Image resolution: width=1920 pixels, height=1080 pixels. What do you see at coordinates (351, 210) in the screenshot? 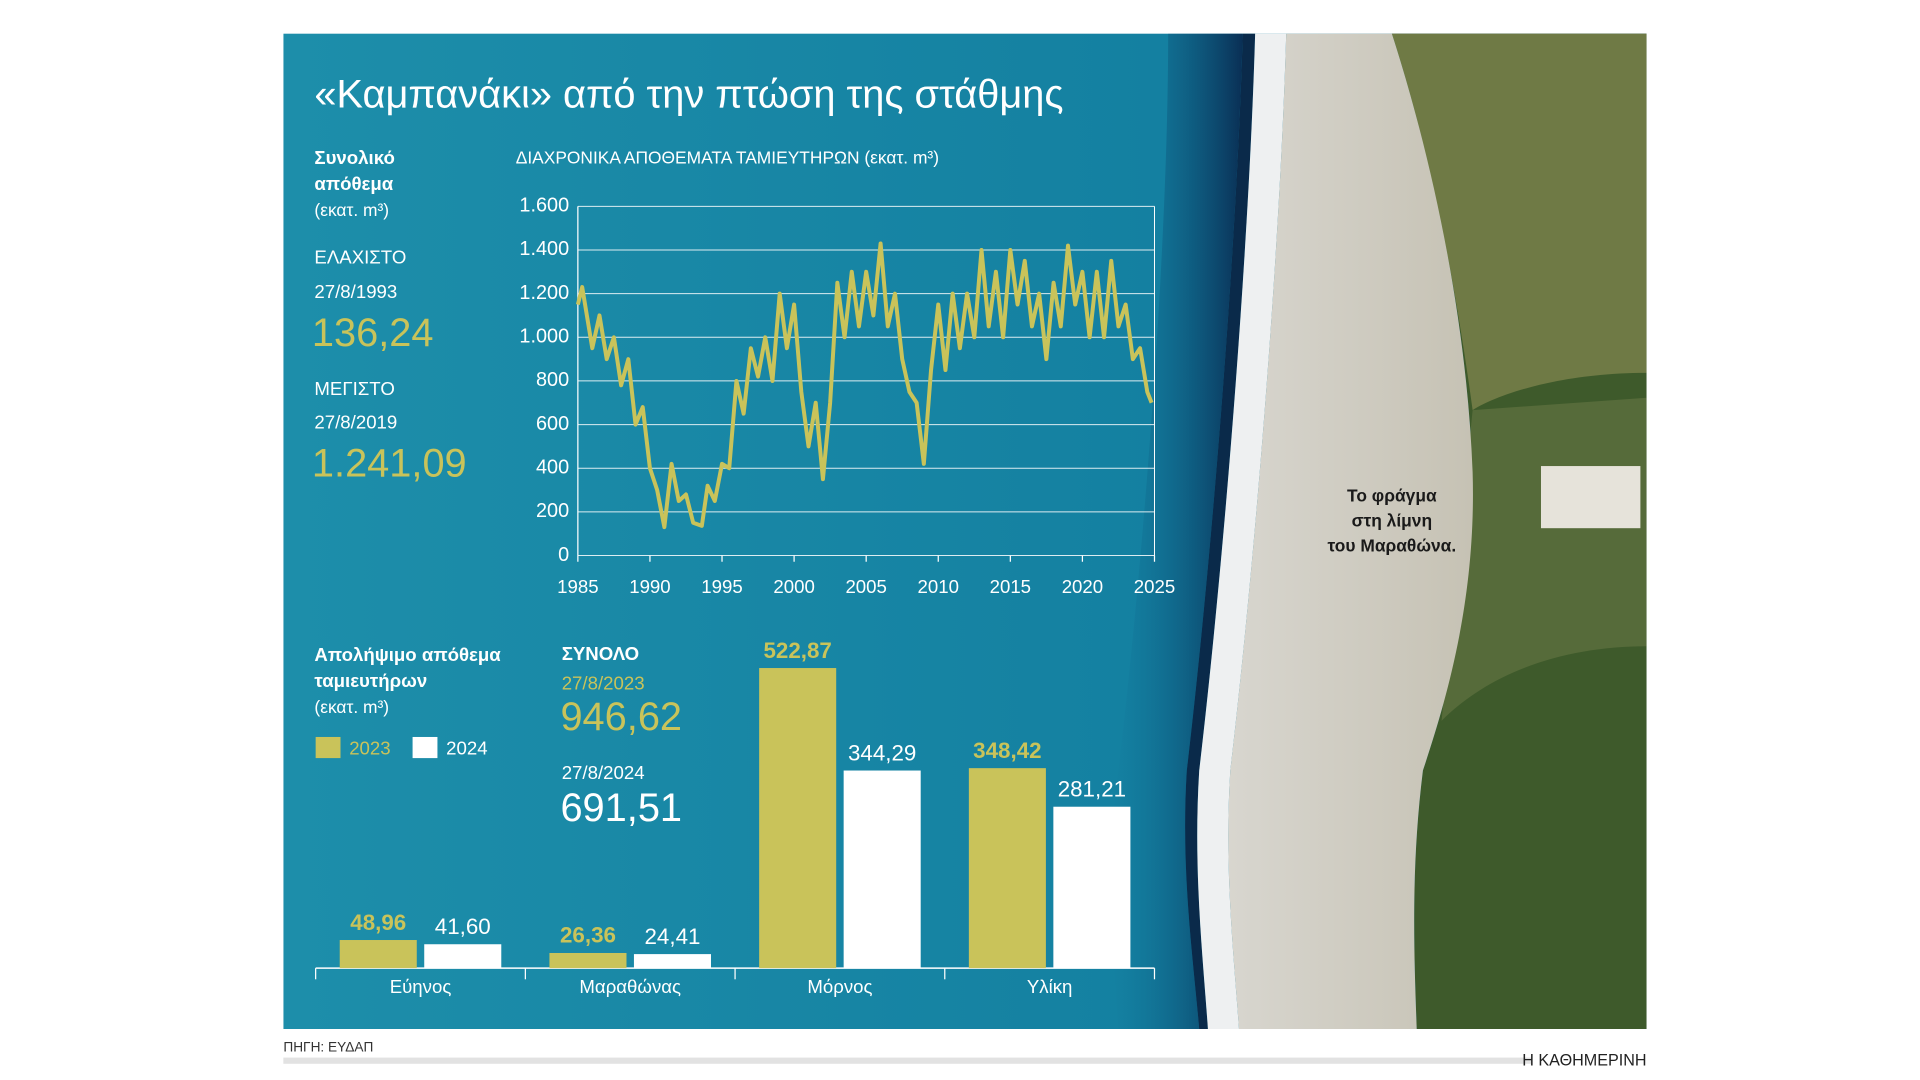
I see `sidebar-unit: (εκατ. m³)` at bounding box center [351, 210].